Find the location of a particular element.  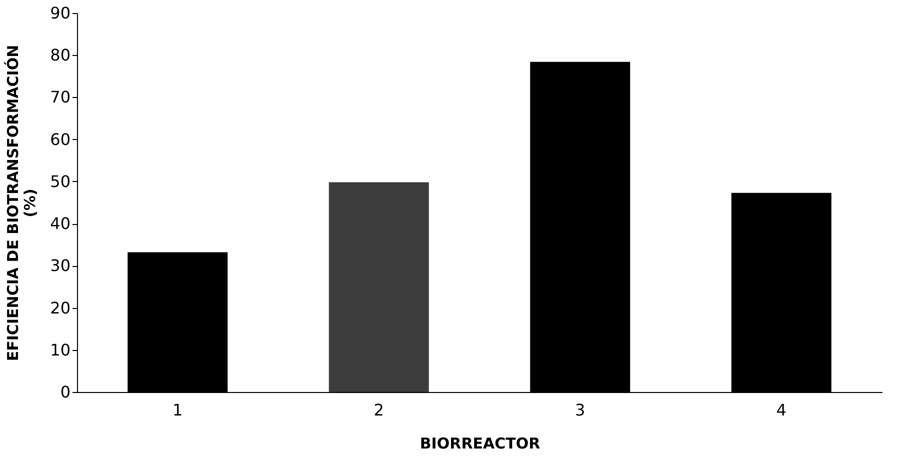

y-tick-label: 80 is located at coordinates (60, 55).